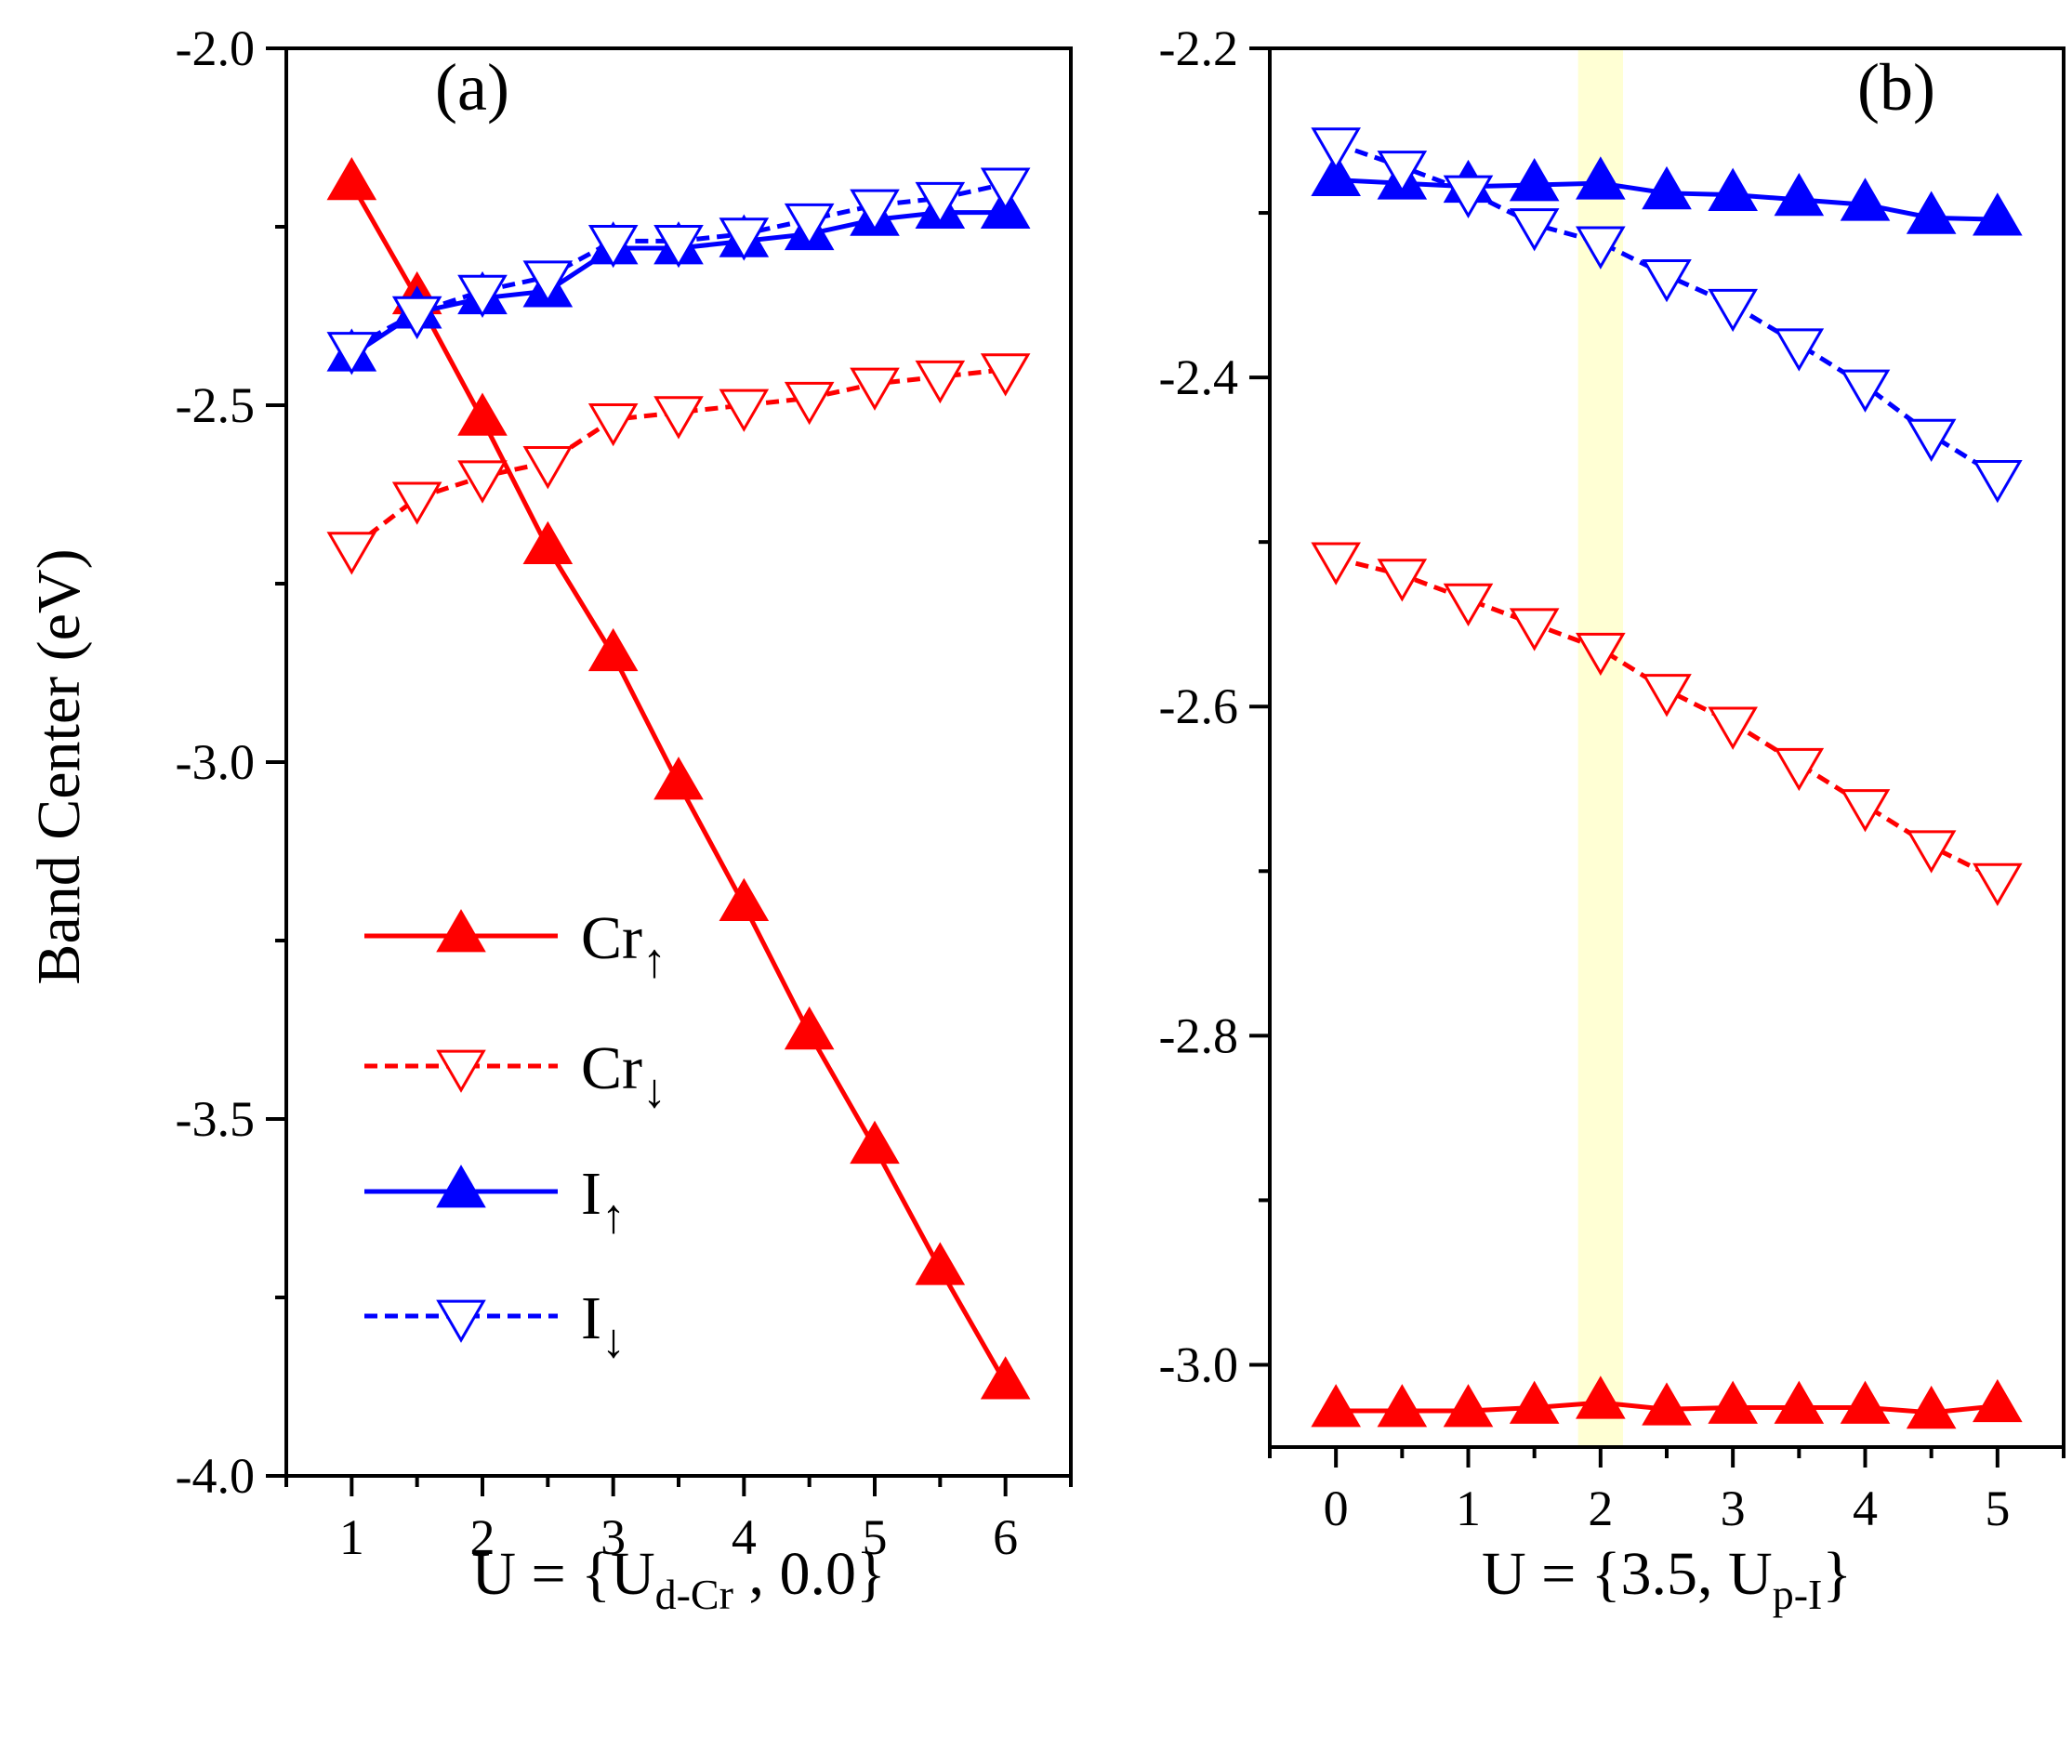  I want to click on x-axis-title: U = {3.5, Up-I}, so click(1667, 1579).